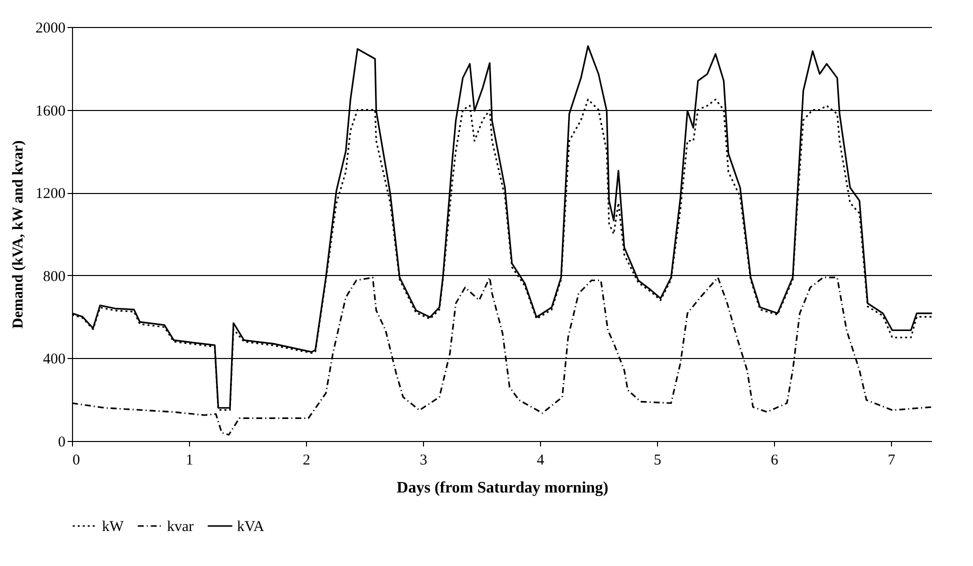  Describe the element at coordinates (51, 111) in the screenshot. I see `y-tick-label: 1600` at that location.